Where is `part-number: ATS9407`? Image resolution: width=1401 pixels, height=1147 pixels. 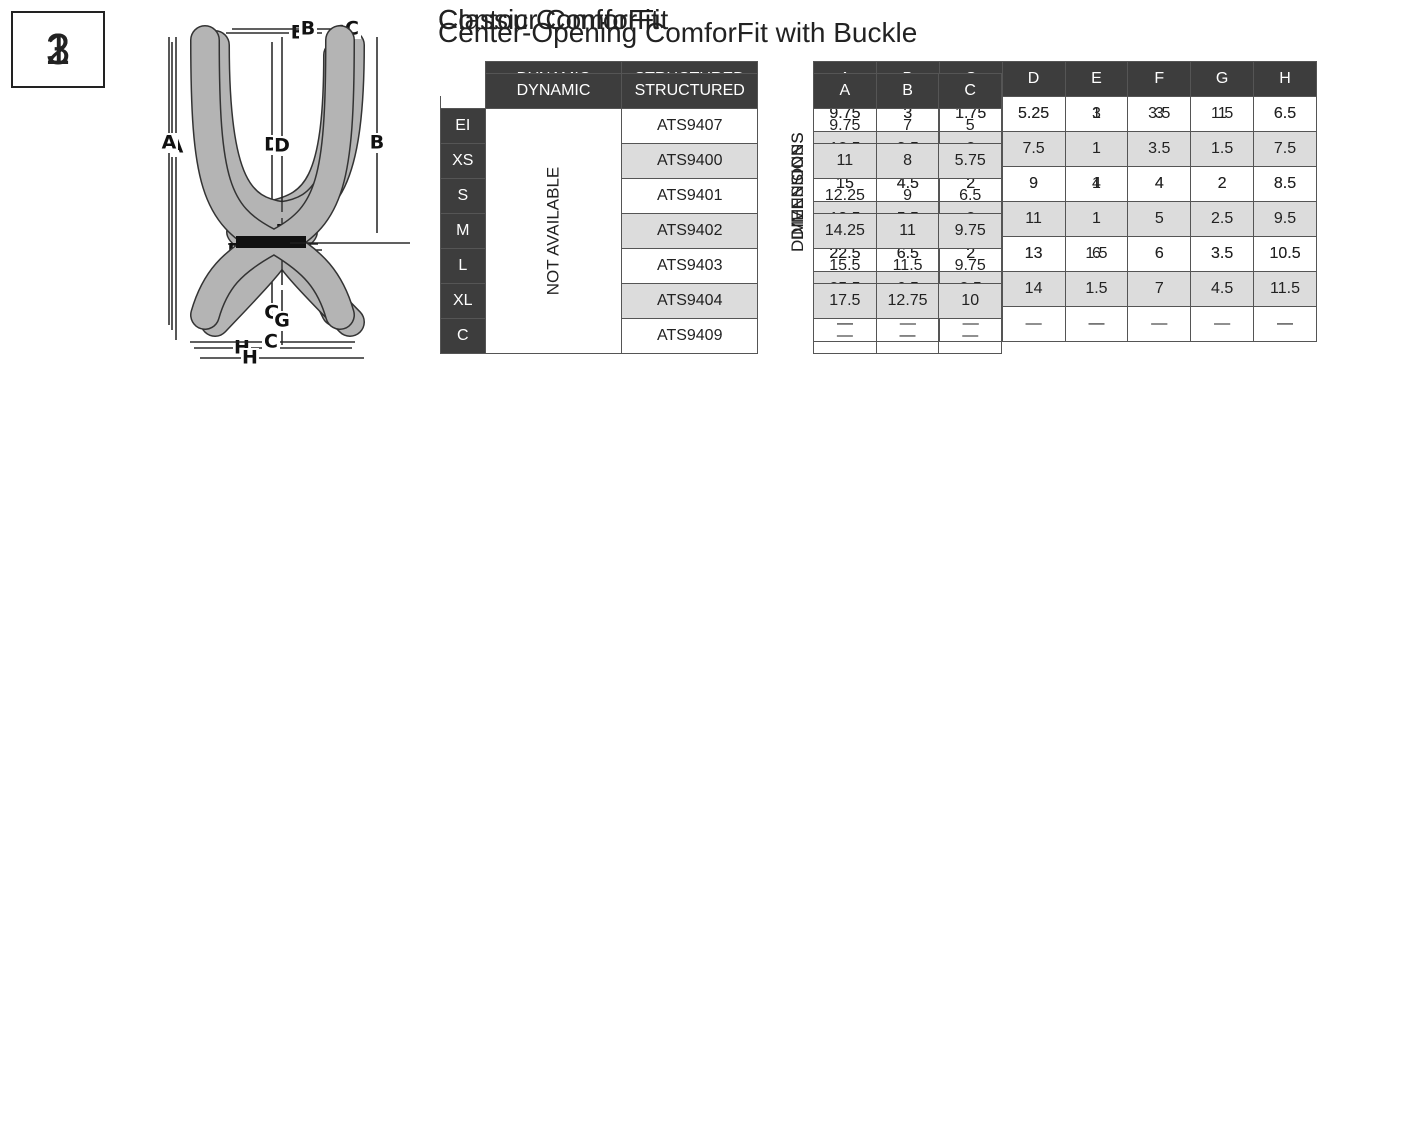
part-number: ATS9407 is located at coordinates (689, 126).